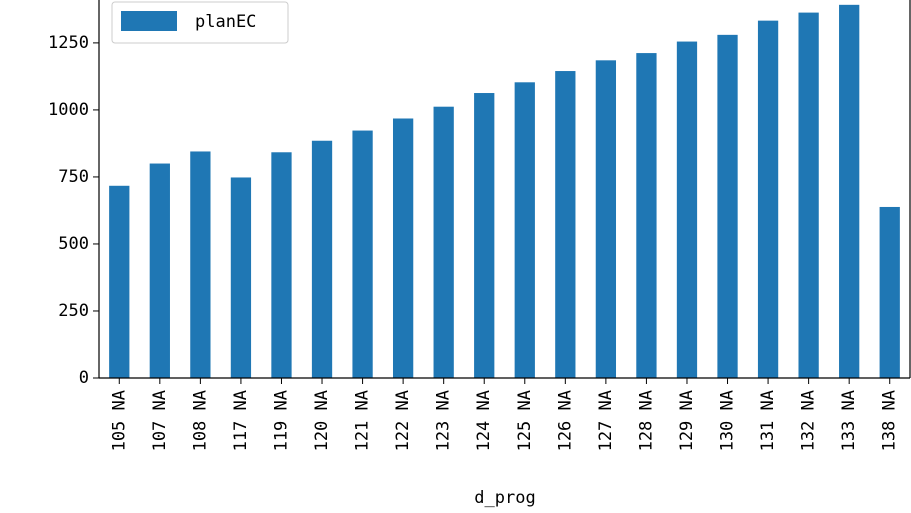 The width and height of the screenshot is (911, 513). Describe the element at coordinates (646, 420) in the screenshot. I see `x-tick-label: 128 NA` at that location.